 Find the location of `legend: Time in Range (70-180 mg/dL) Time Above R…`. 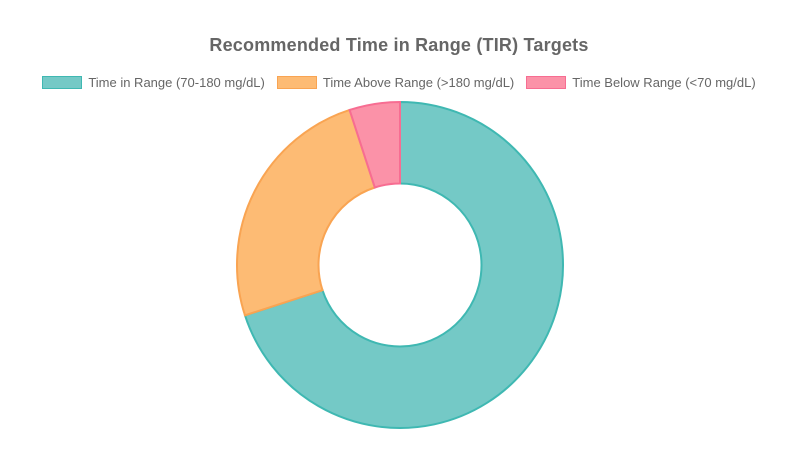

legend: Time in Range (70-180 mg/dL) Time Above R… is located at coordinates (399, 82).